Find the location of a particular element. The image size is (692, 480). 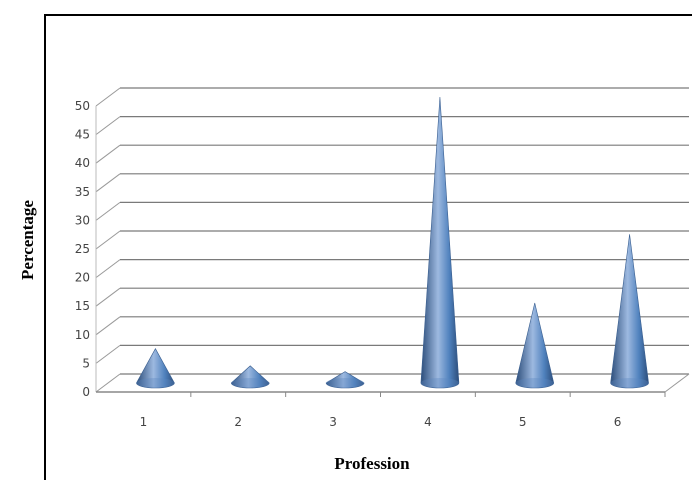

y-tick-labels: 0 5 10 15 20 25 30 35 40 45 50 is located at coordinates (82, 249).